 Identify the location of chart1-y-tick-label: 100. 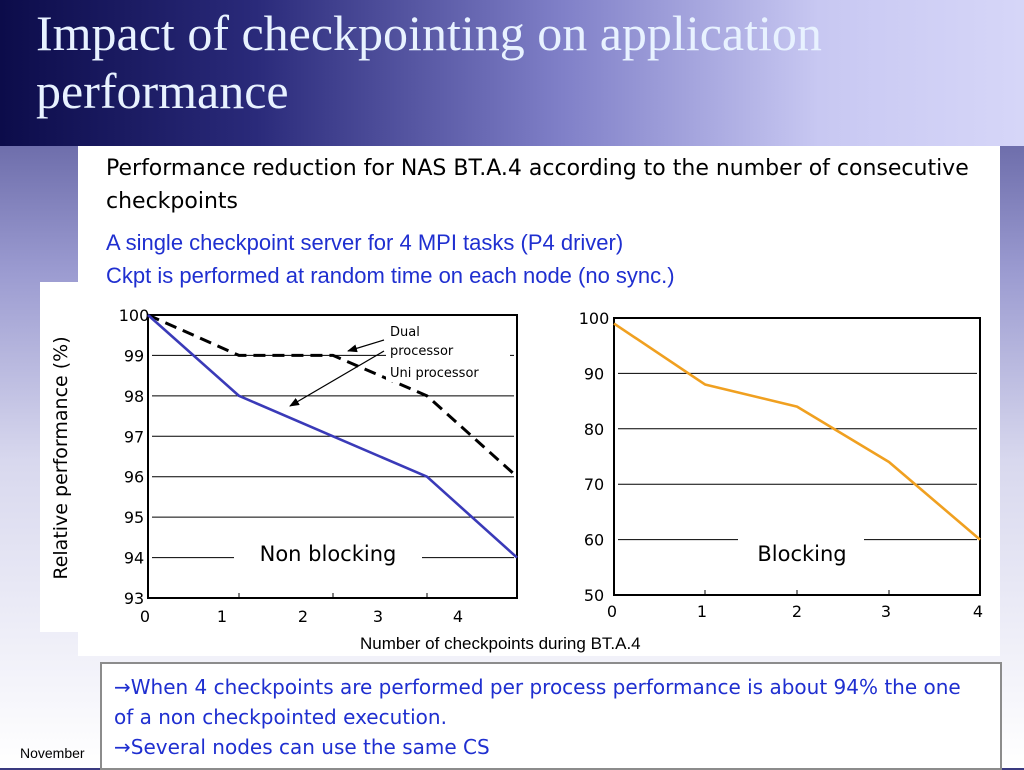
(134, 315).